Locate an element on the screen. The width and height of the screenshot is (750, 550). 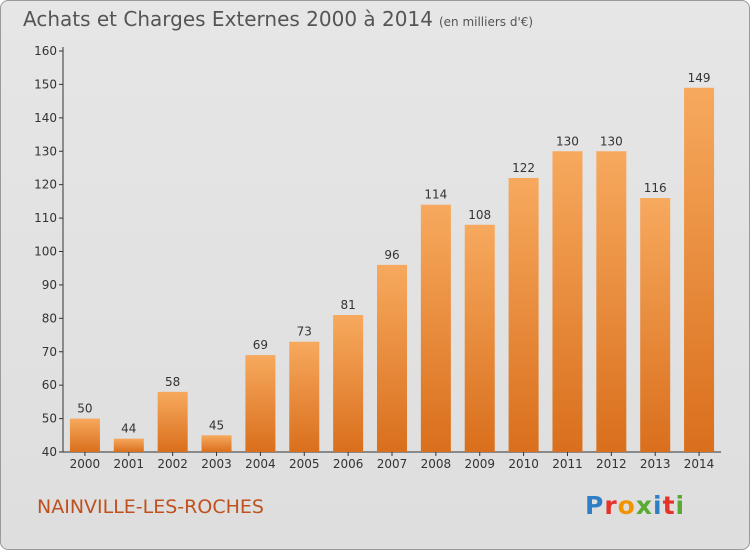
y-tick-label: 150 is located at coordinates (45, 84).